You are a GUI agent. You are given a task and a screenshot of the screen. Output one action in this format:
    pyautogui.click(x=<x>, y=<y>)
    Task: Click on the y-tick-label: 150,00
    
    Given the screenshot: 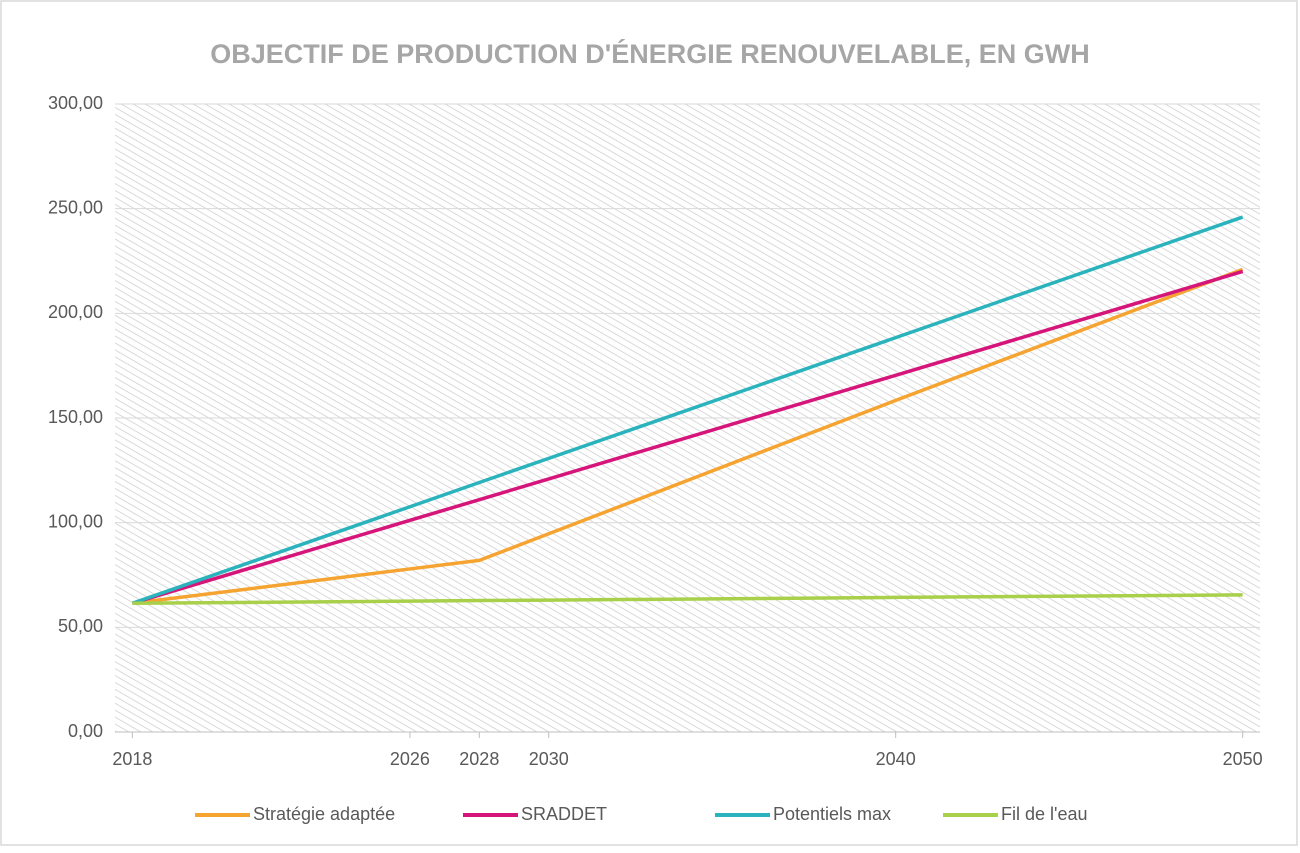 What is the action you would take?
    pyautogui.click(x=75, y=417)
    